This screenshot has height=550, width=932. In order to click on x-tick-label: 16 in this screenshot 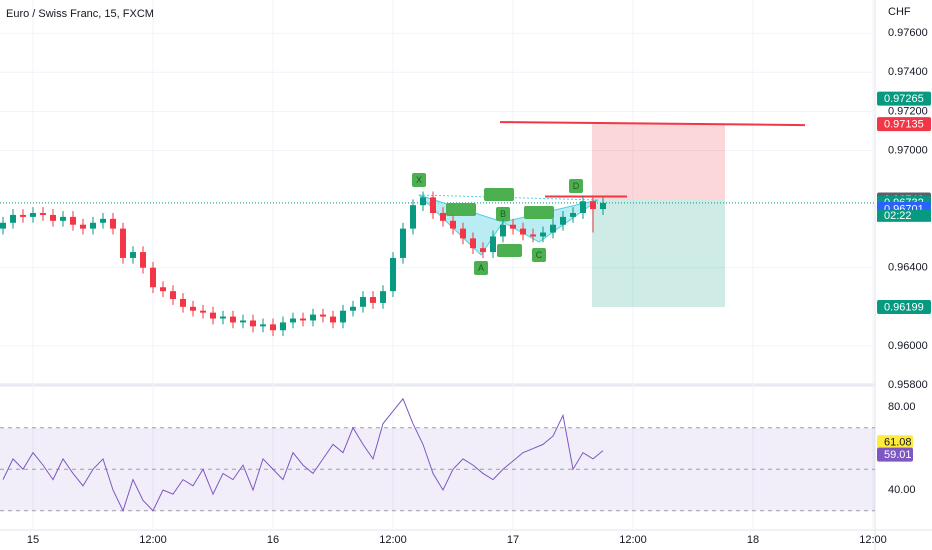, I will do `click(273, 540)`.